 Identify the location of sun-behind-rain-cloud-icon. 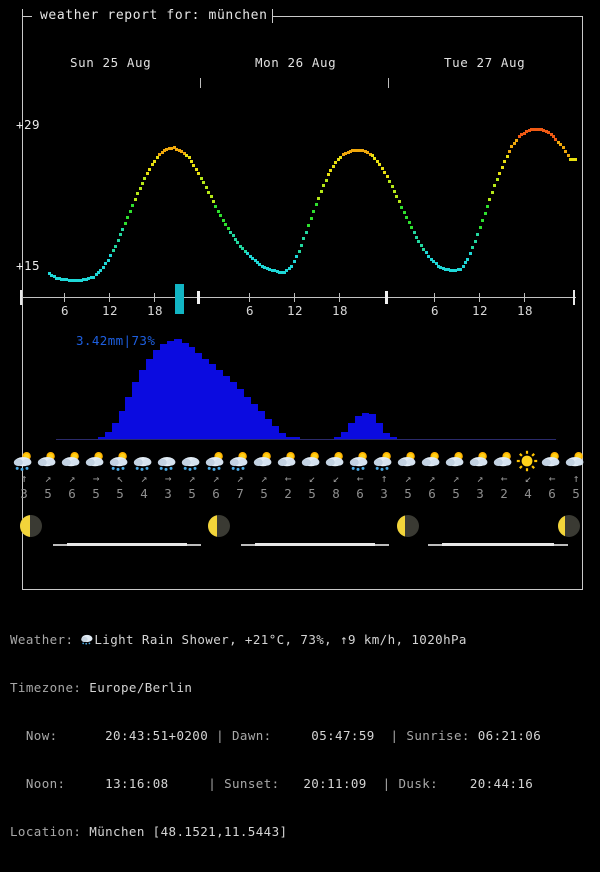
(384, 461).